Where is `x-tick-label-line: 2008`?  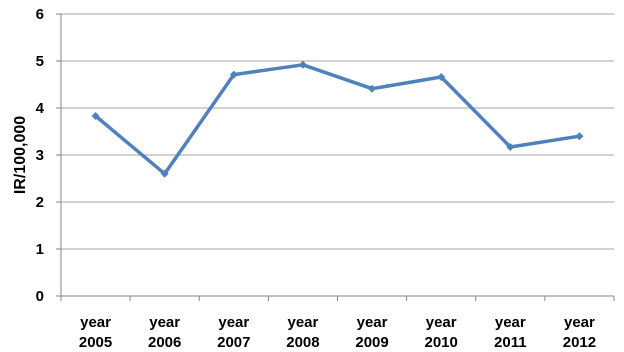 x-tick-label-line: 2008 is located at coordinates (302, 342).